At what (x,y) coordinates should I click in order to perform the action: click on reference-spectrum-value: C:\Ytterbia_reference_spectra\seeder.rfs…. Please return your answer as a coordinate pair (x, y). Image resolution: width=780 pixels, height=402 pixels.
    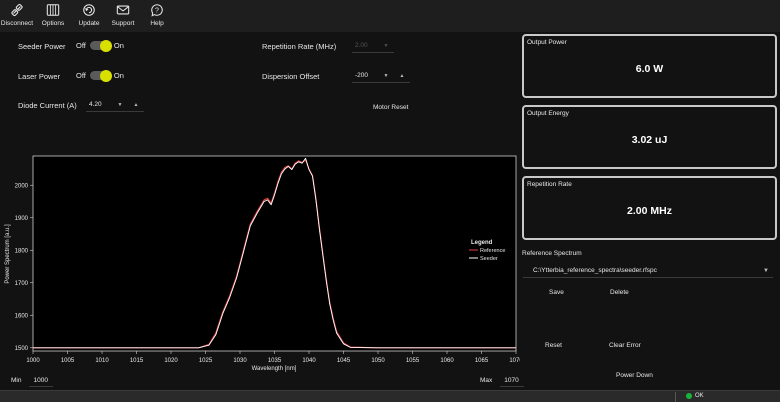
    Looking at the image, I should click on (595, 270).